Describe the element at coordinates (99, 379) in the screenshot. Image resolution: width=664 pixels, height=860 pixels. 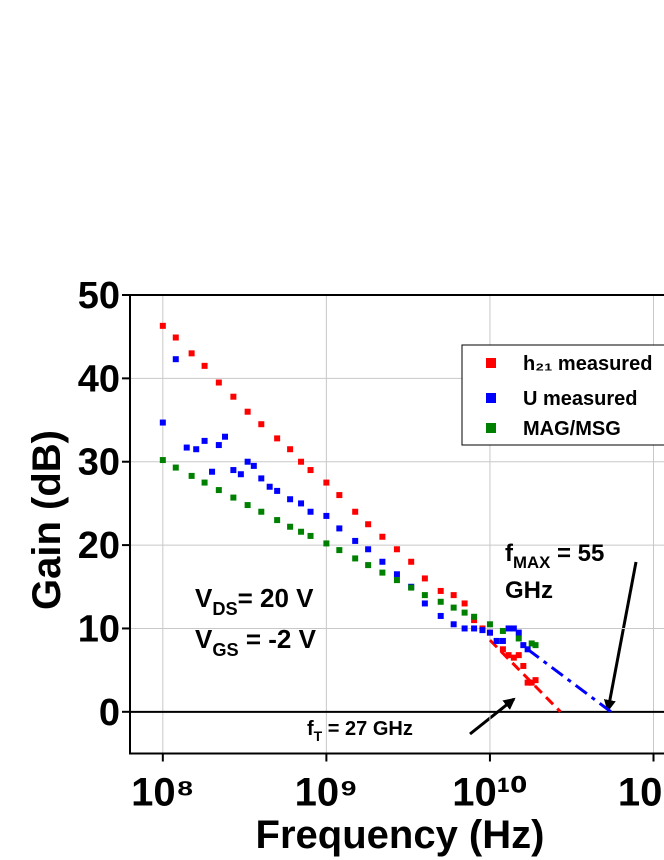
I see `y-tick-label: 40` at that location.